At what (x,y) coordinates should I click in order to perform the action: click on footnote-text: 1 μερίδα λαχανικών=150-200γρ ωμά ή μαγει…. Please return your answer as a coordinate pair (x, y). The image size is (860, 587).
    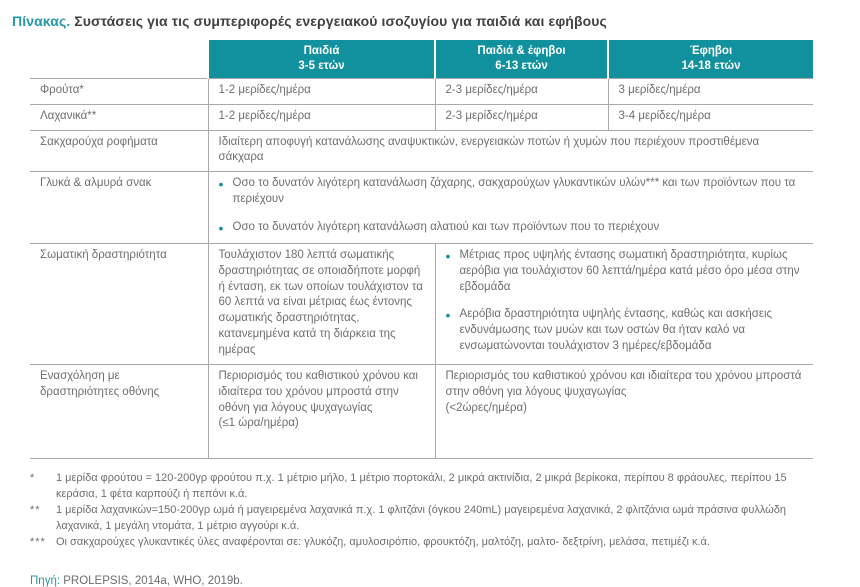
    Looking at the image, I should click on (421, 518).